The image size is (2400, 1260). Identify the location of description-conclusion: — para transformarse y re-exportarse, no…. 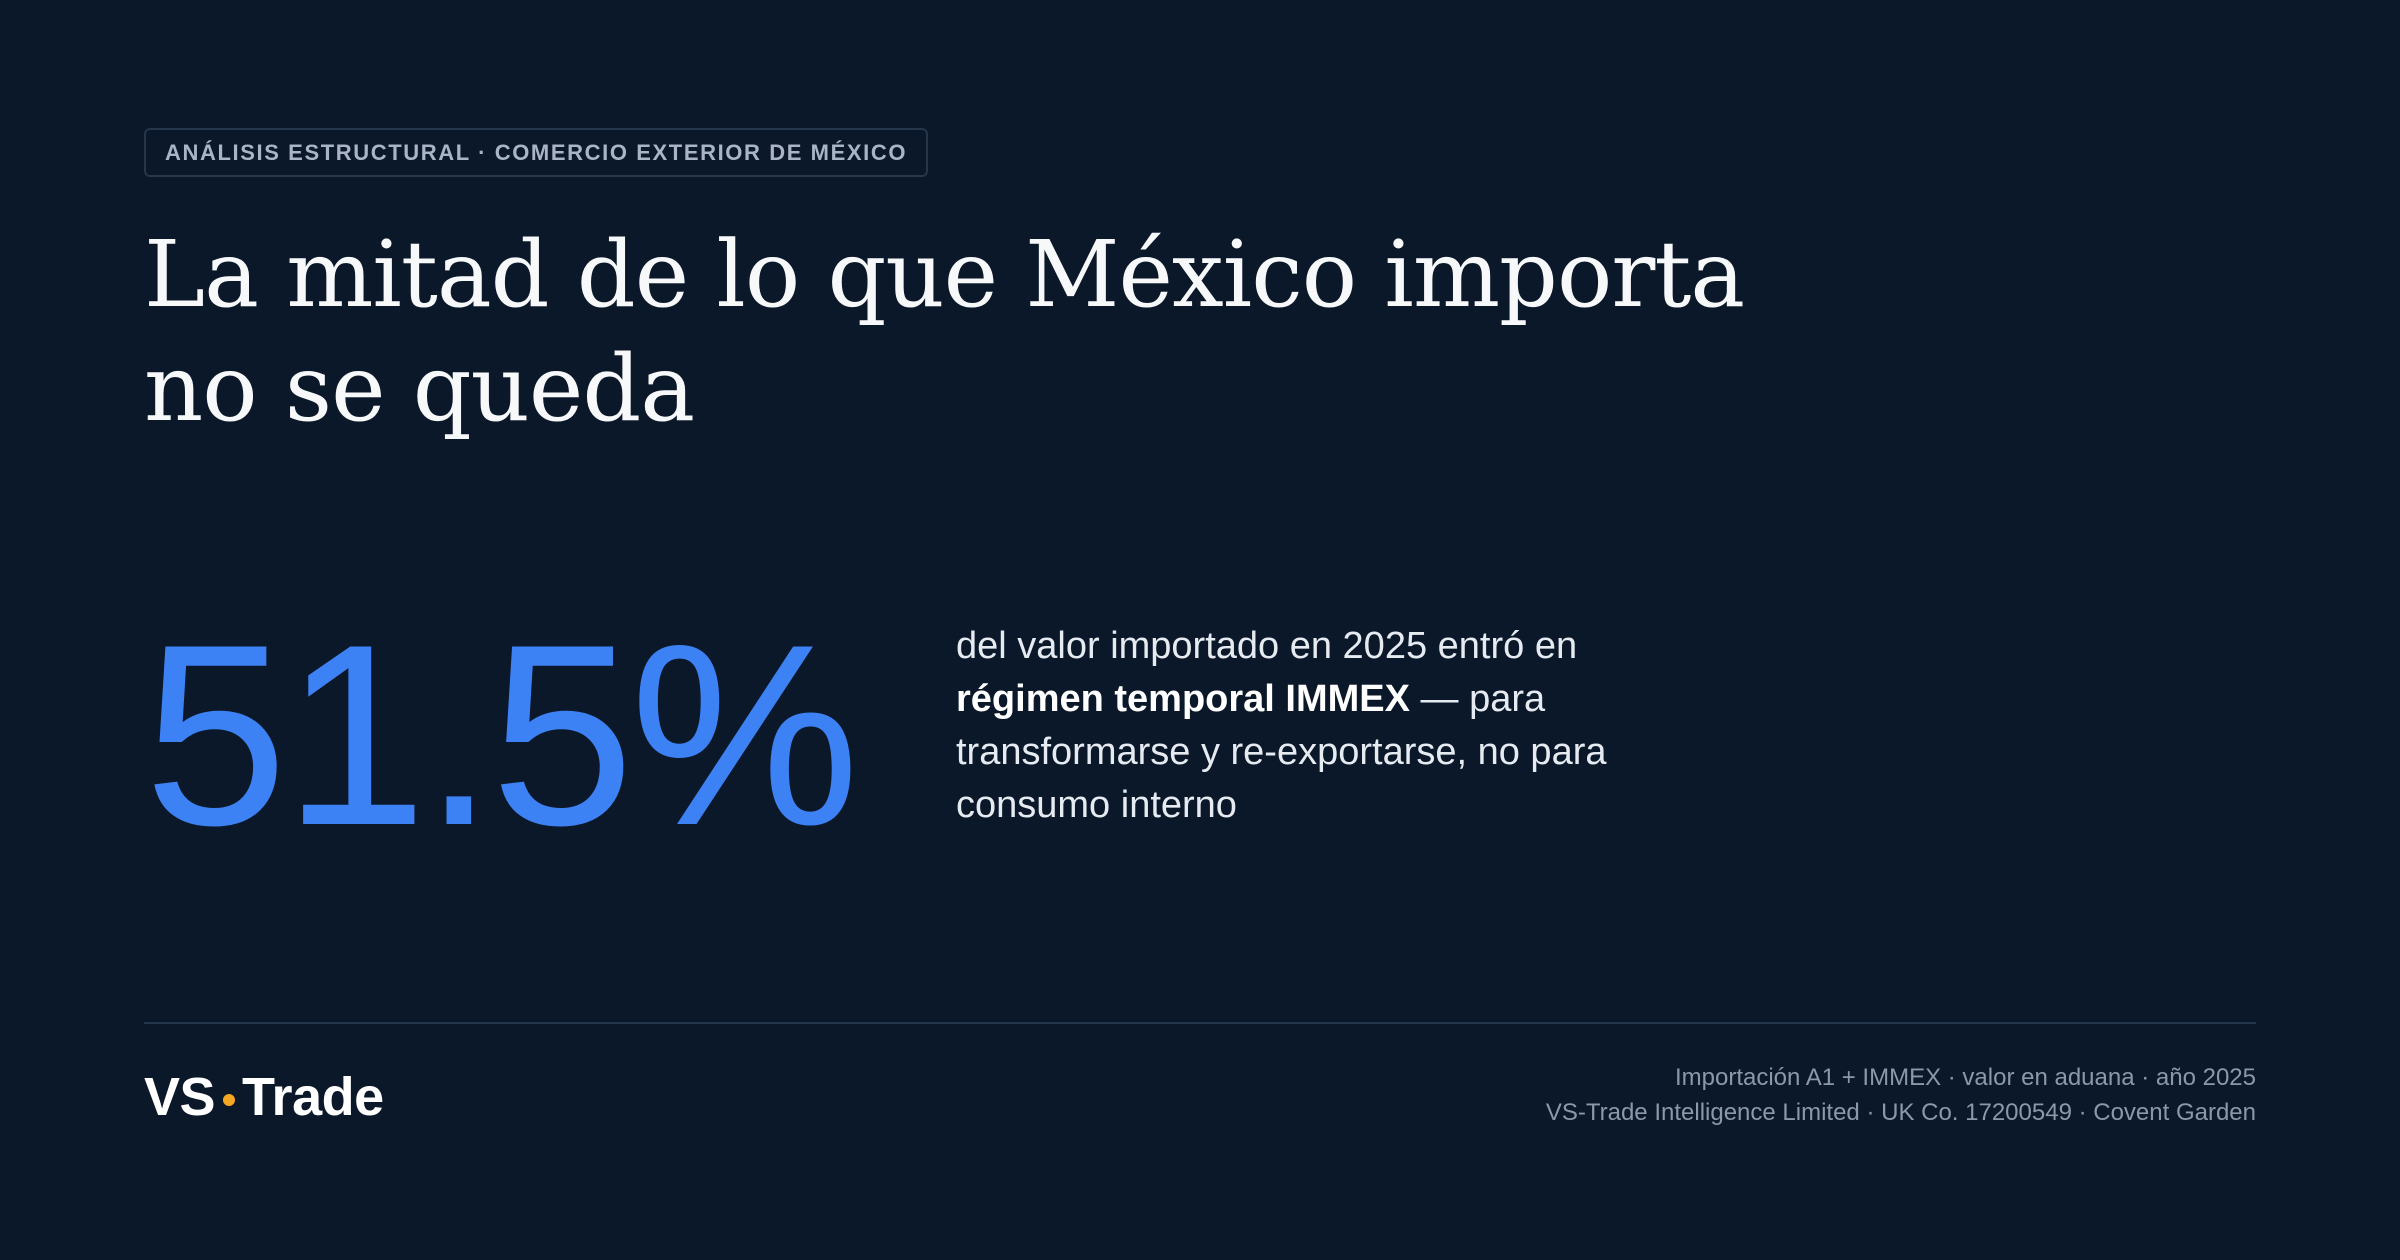
(1281, 752).